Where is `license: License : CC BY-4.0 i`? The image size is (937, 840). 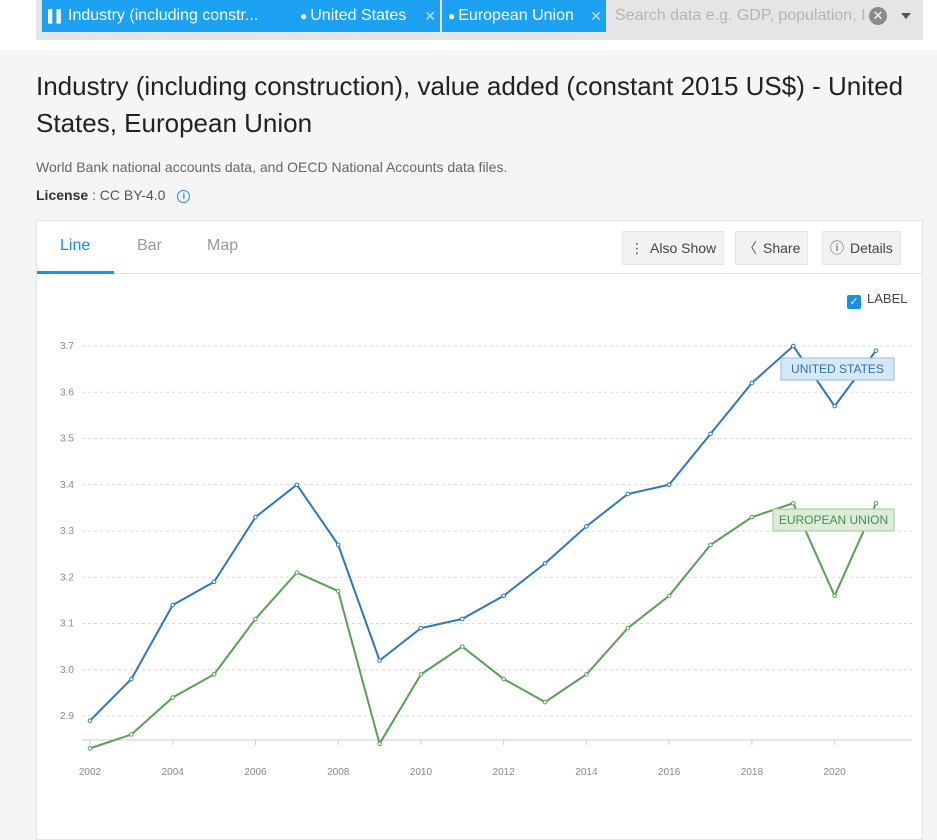
license: License : CC BY-4.0 i is located at coordinates (113, 195).